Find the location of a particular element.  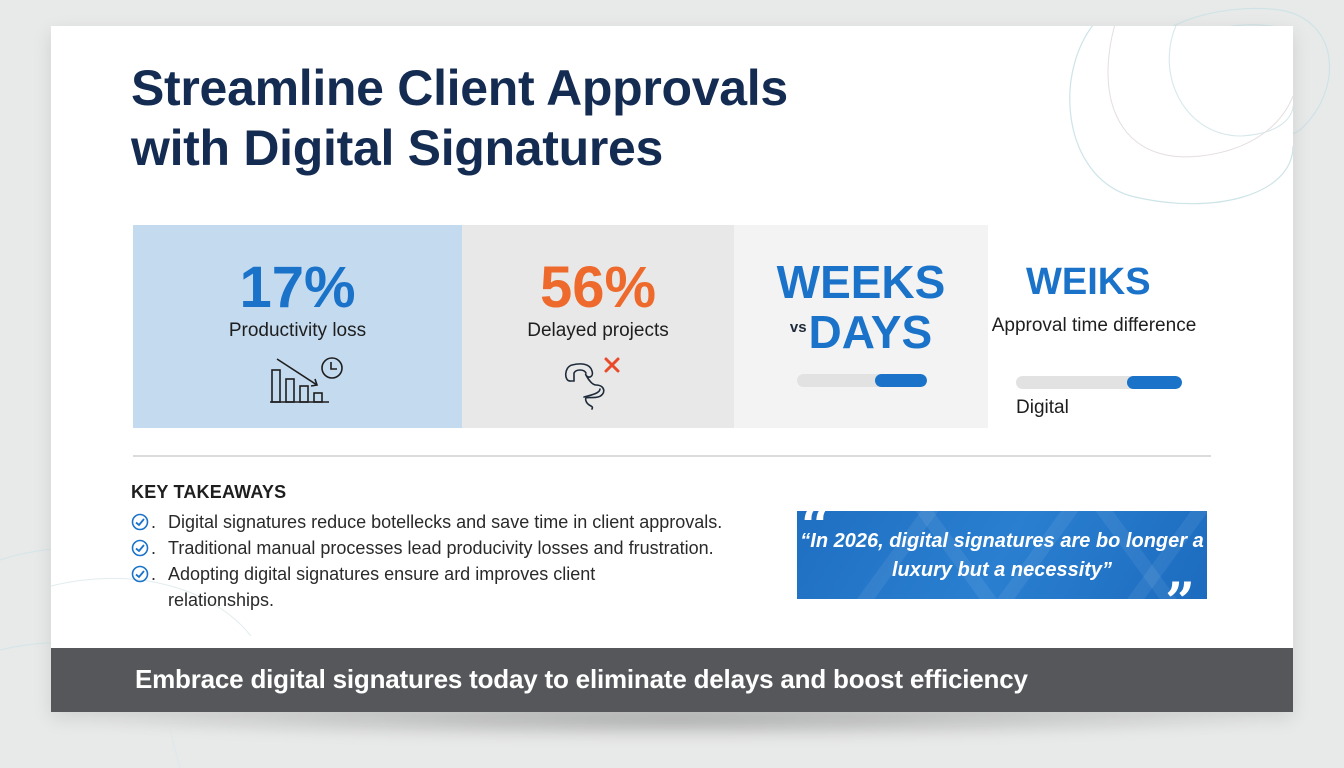

stat-panel-approval-time: WEIKS Approval time difference Digital is located at coordinates (1099, 326).